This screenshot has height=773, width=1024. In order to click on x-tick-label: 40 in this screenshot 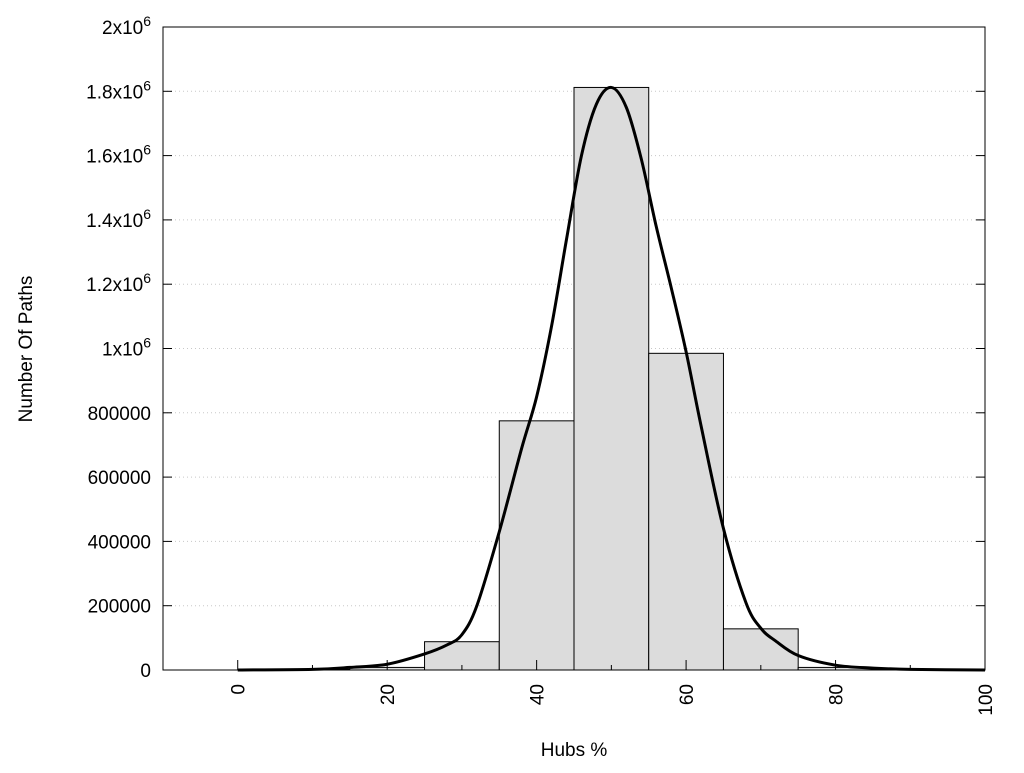, I will do `click(538, 694)`.